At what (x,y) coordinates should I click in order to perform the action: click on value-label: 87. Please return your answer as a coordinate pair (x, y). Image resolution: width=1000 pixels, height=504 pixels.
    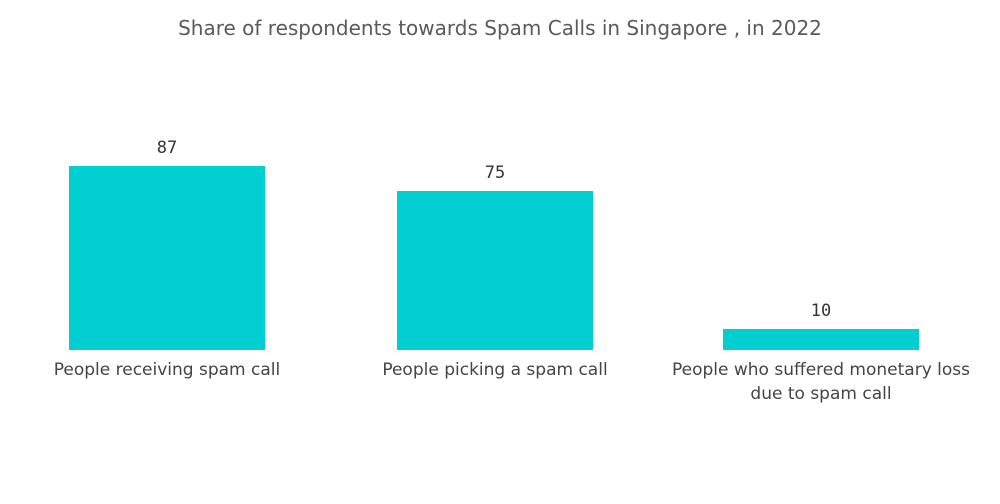
    Looking at the image, I should click on (167, 148).